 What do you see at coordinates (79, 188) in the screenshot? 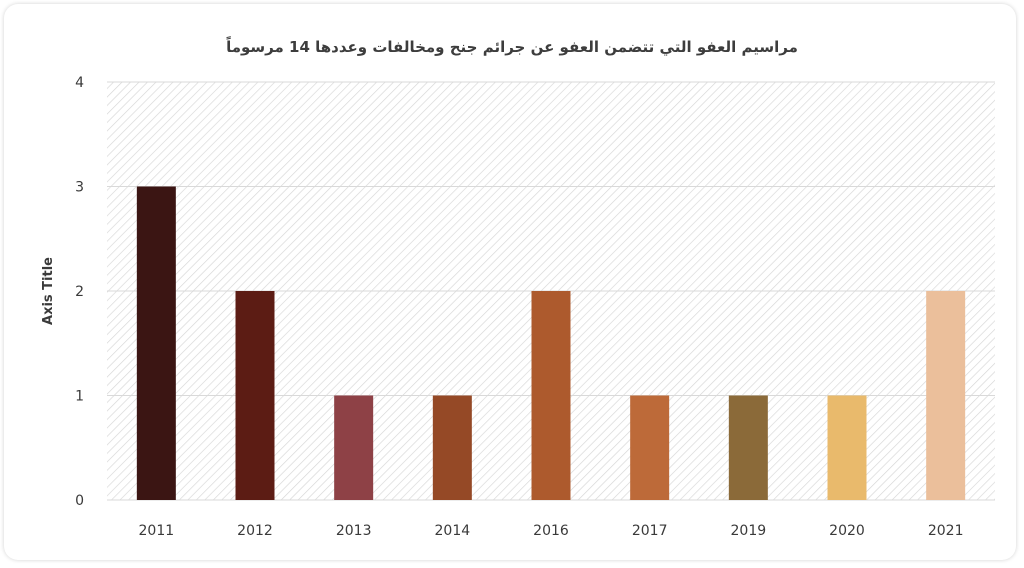
I see `y-tick-label: 3` at bounding box center [79, 188].